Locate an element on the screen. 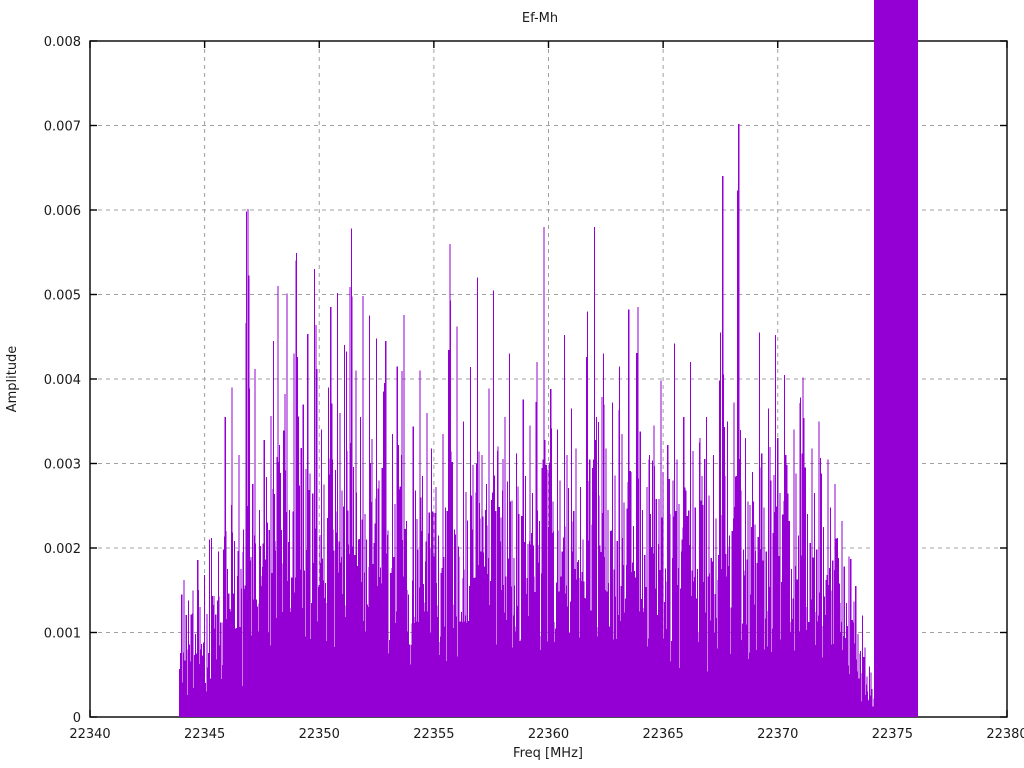  y-tick-label: 0.007 is located at coordinates (62, 127).